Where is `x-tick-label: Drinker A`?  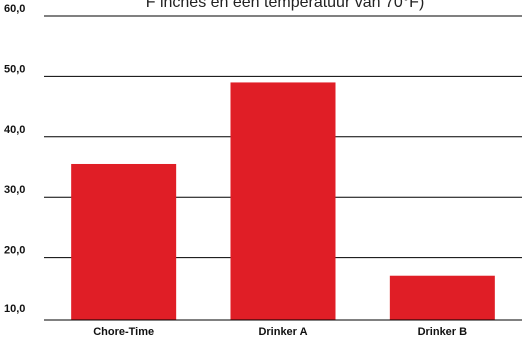
x-tick-label: Drinker A is located at coordinates (282, 331).